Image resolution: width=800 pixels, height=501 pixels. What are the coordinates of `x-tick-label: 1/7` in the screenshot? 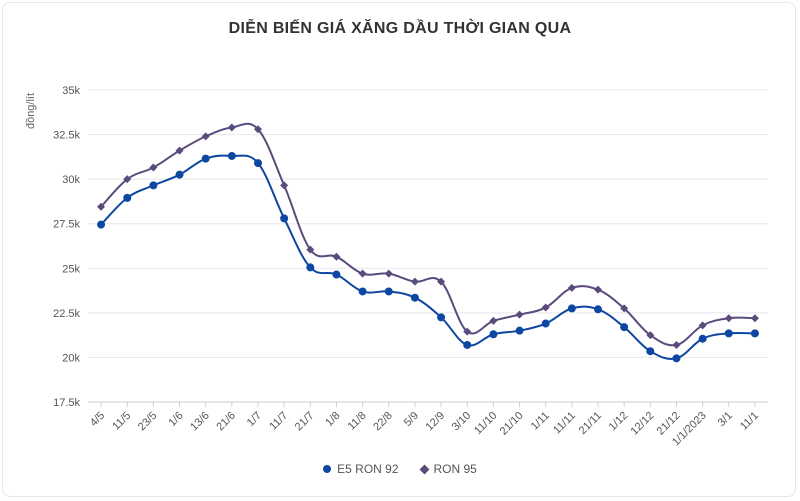 It's located at (254, 419).